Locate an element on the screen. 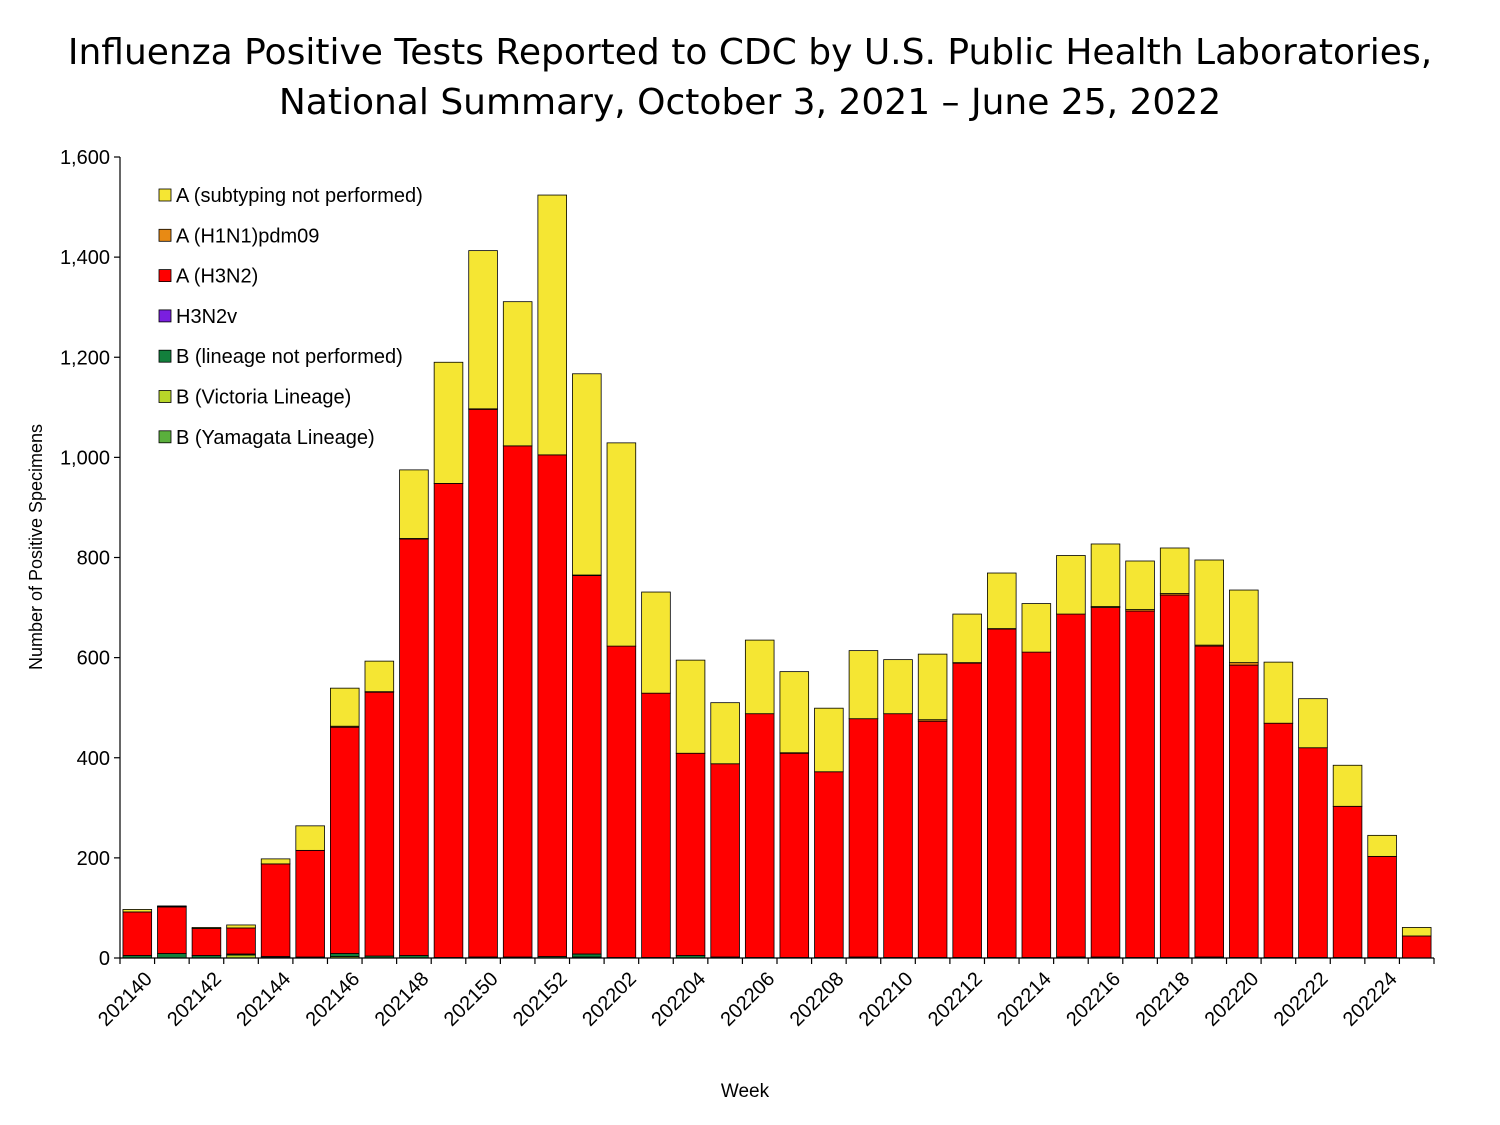  bar-segment-202206-s4 is located at coordinates (759, 835).